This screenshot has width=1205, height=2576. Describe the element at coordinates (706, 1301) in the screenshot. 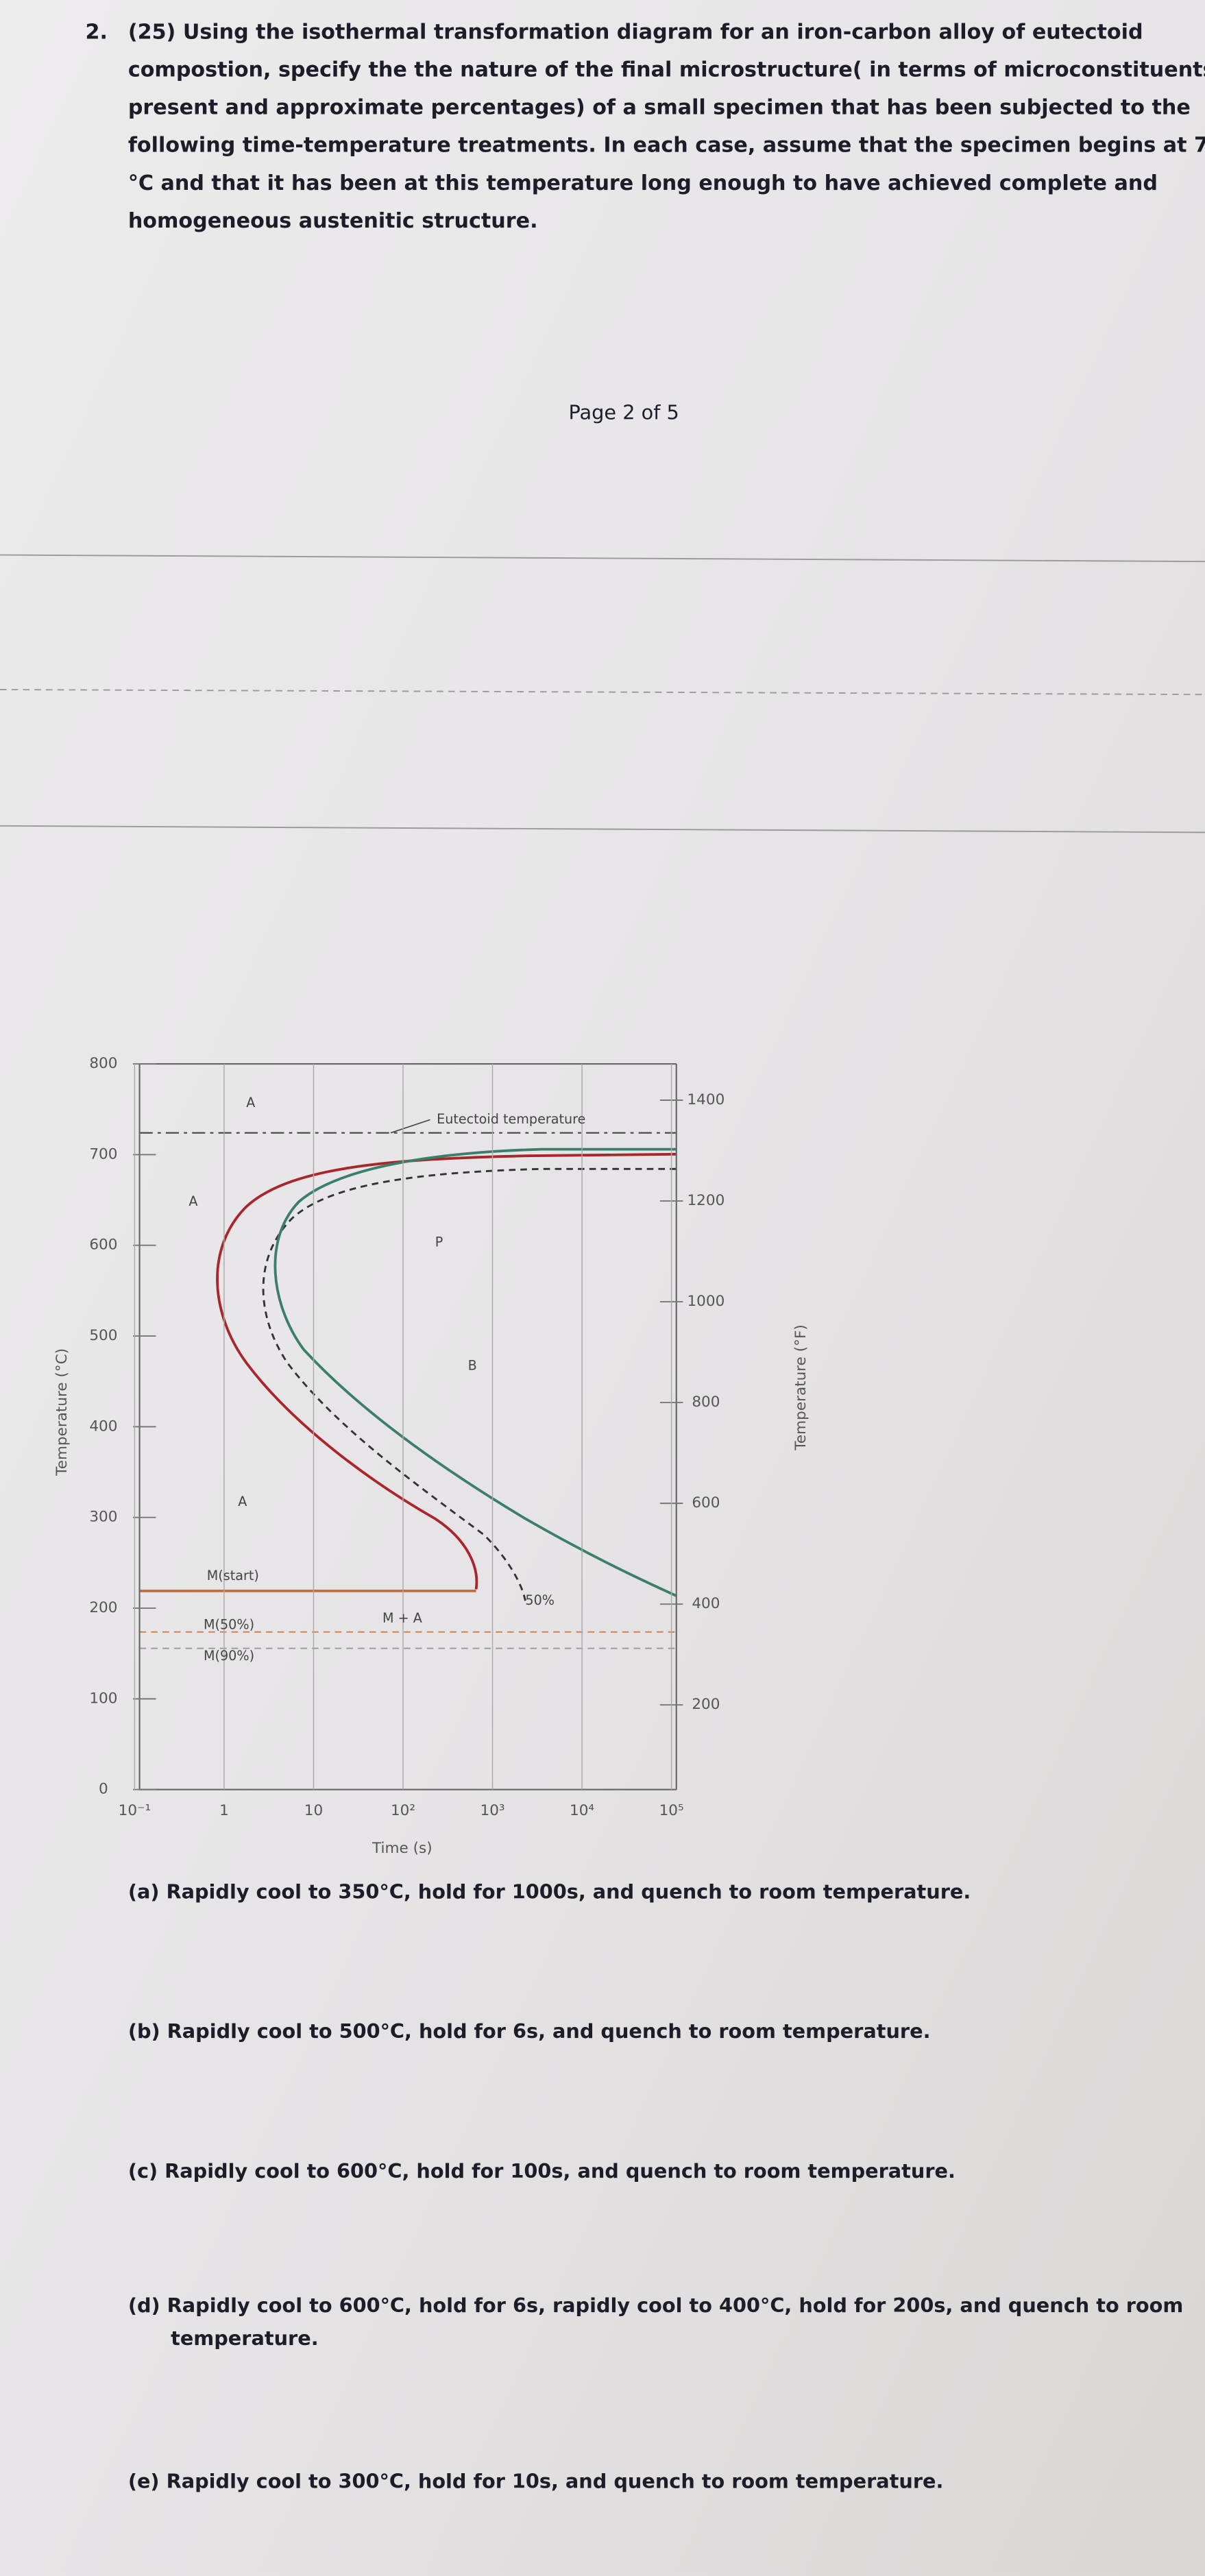

I see `y2-tick-label: 1000` at that location.